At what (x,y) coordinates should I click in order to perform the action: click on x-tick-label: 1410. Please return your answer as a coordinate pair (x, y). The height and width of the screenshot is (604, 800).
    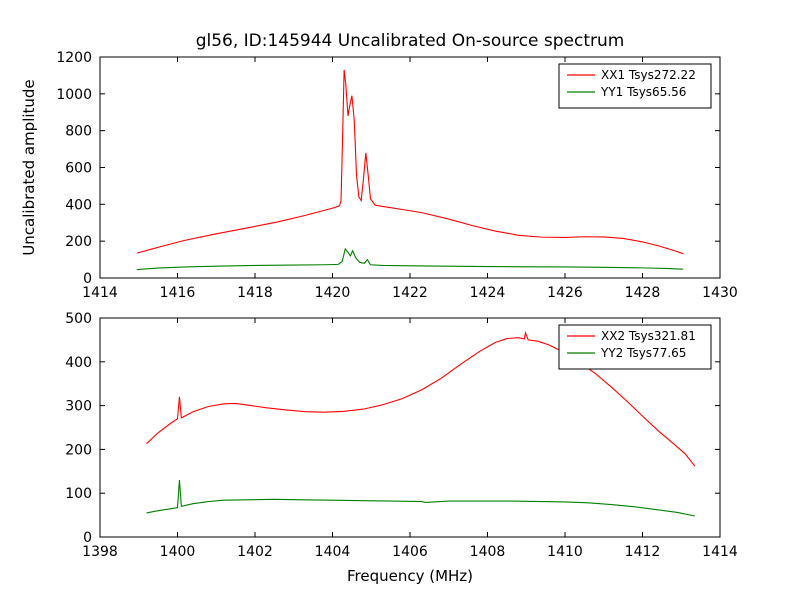
    Looking at the image, I should click on (565, 552).